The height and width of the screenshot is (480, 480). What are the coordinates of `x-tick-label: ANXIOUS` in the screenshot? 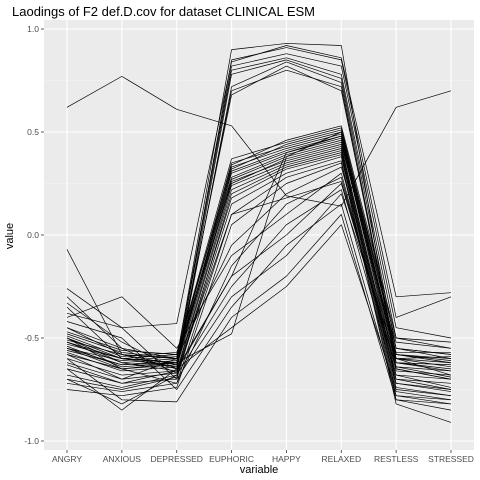 It's located at (122, 459).